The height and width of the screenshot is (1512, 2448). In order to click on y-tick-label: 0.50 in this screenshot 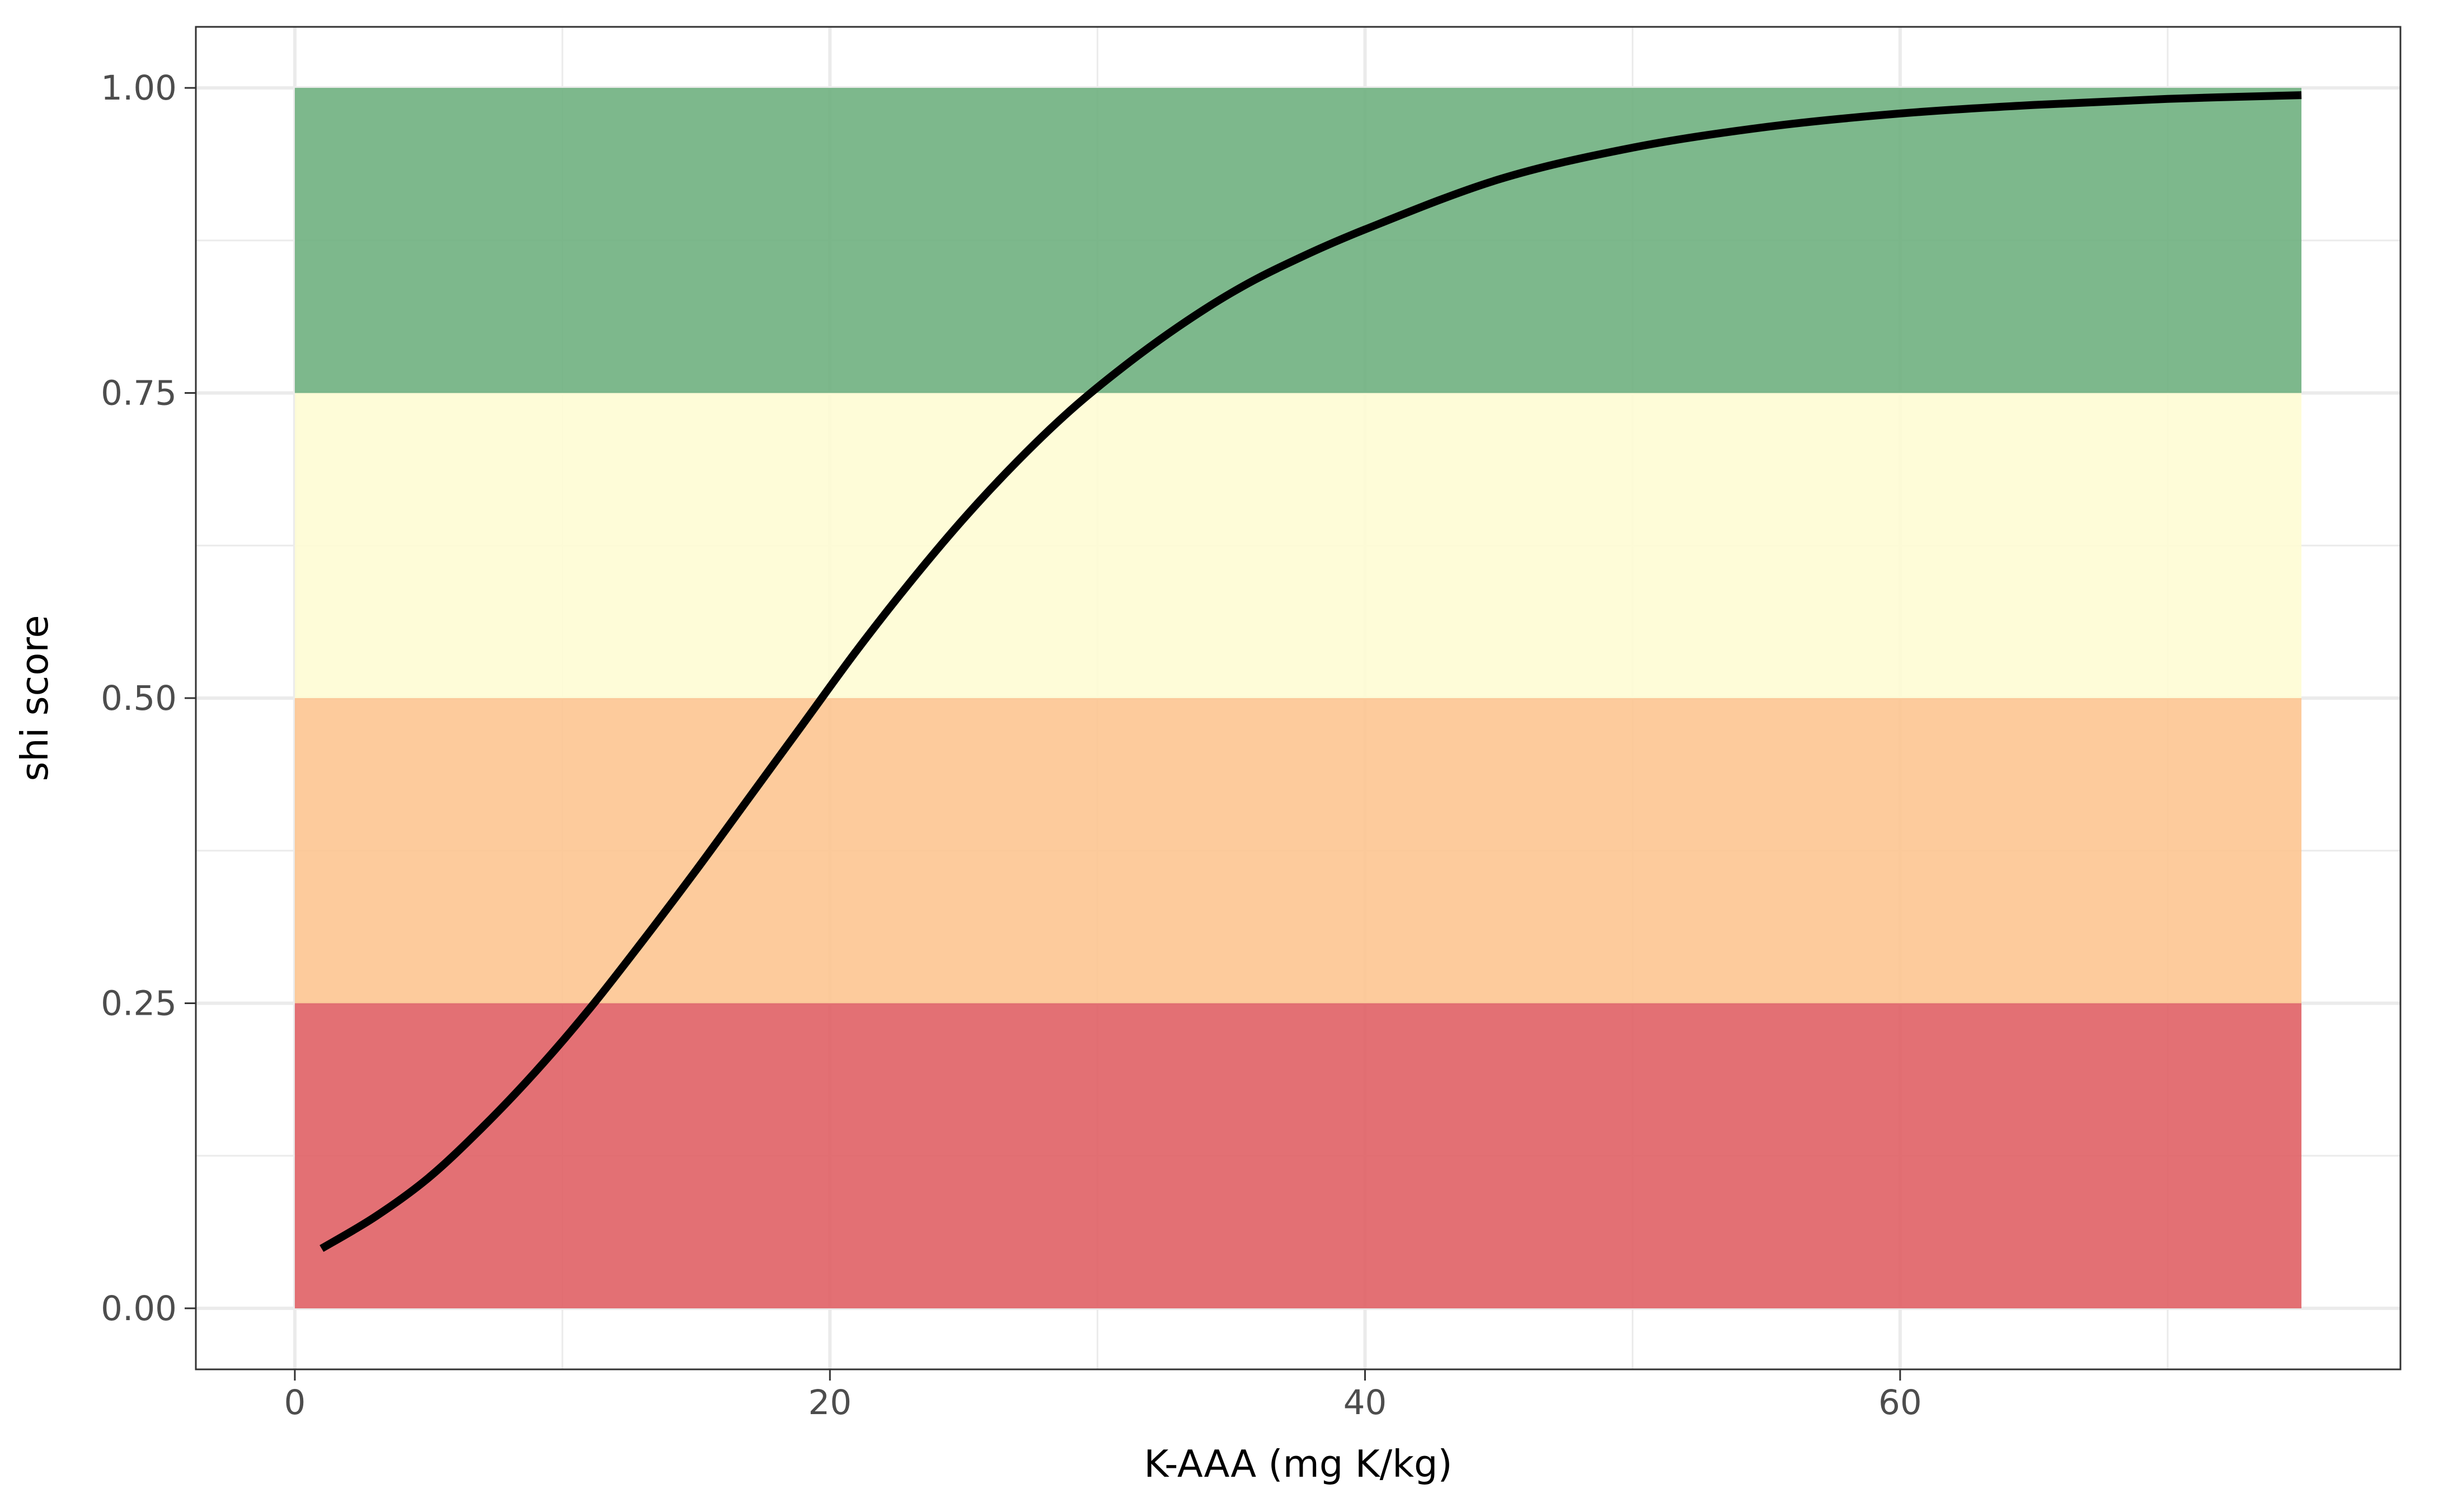, I will do `click(139, 699)`.